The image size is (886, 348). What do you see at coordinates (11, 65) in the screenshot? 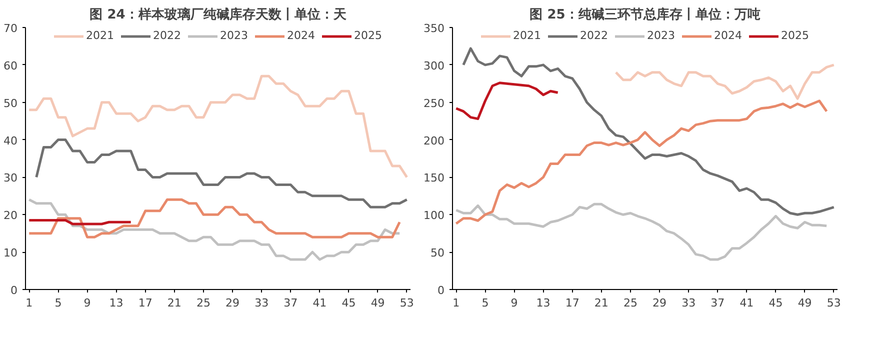
I see `y-tick-label: 60` at bounding box center [11, 65].